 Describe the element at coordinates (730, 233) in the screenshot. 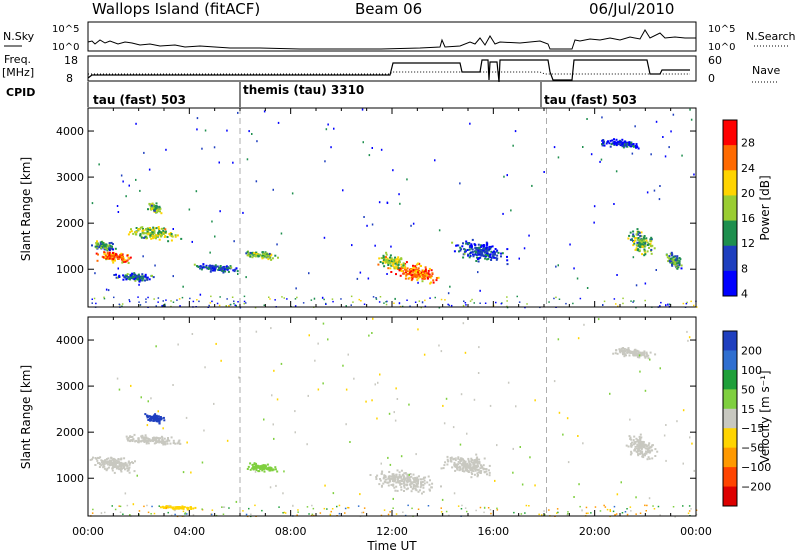

I see `power-colorbar-swatch` at that location.